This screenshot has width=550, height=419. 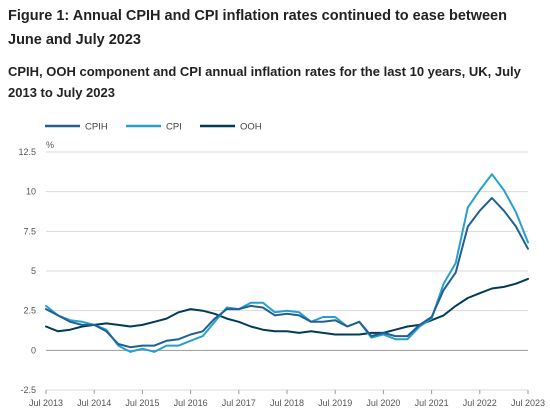 What do you see at coordinates (383, 403) in the screenshot?
I see `x-tick-label: Jul 2020` at bounding box center [383, 403].